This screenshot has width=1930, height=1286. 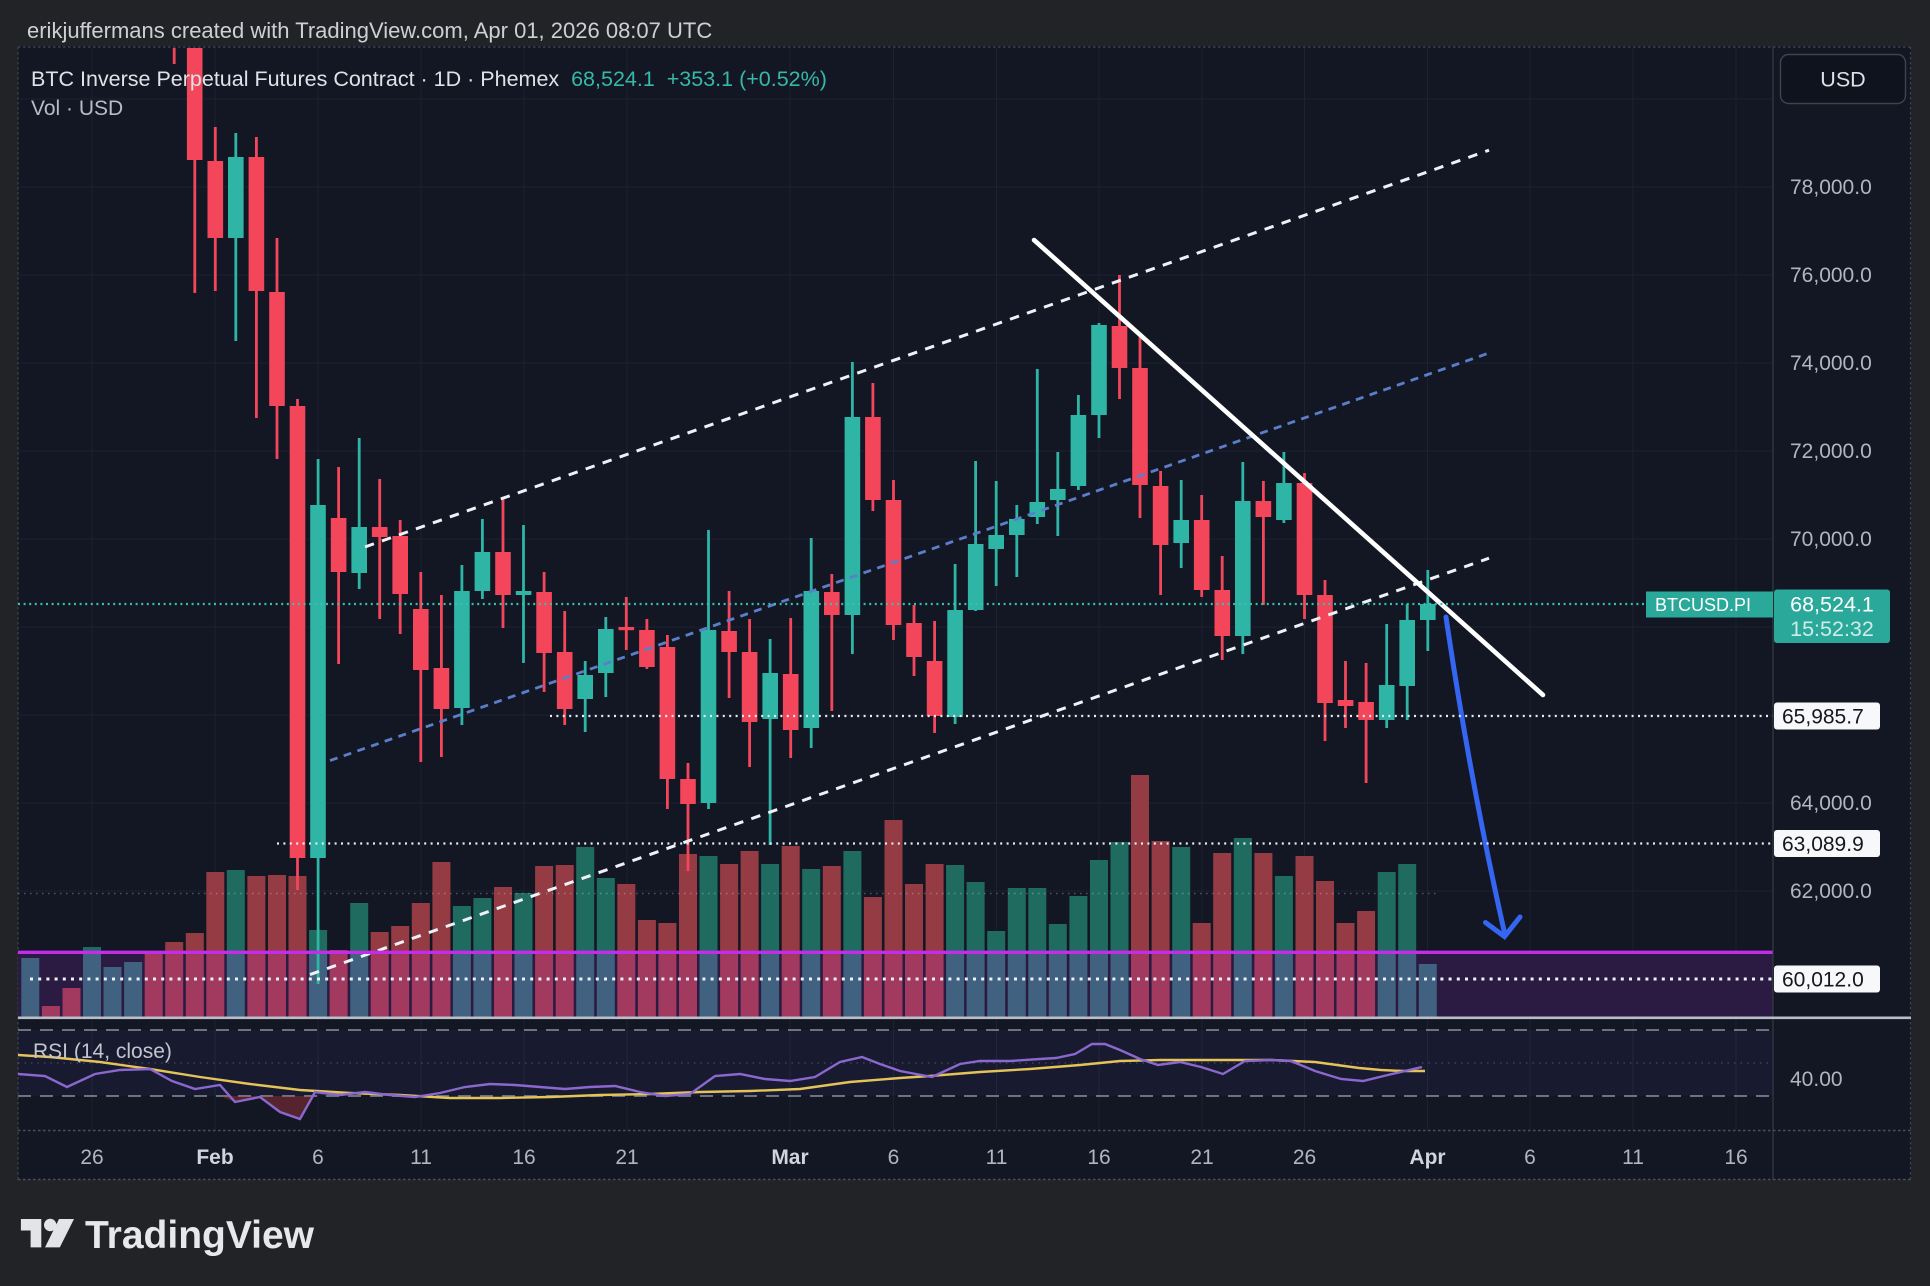 What do you see at coordinates (1842, 80) in the screenshot?
I see `svg-text: USD` at bounding box center [1842, 80].